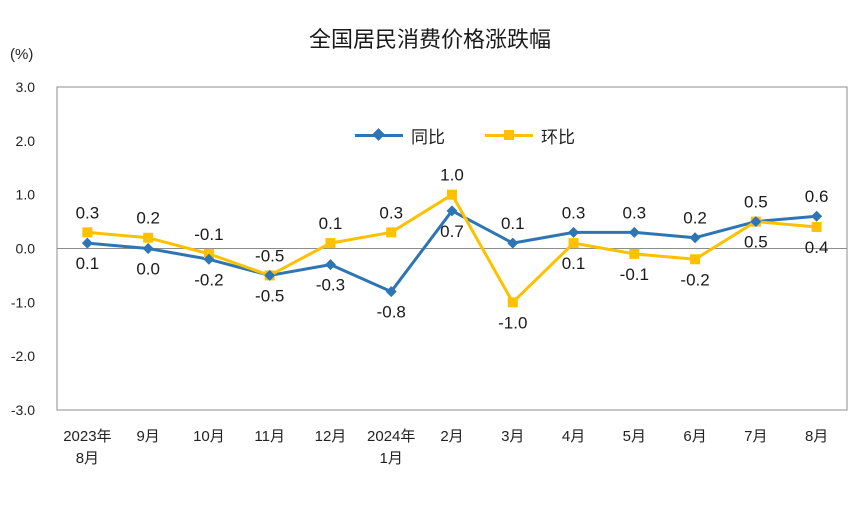  What do you see at coordinates (391, 436) in the screenshot?
I see `x-tick-label: 2024年` at bounding box center [391, 436].